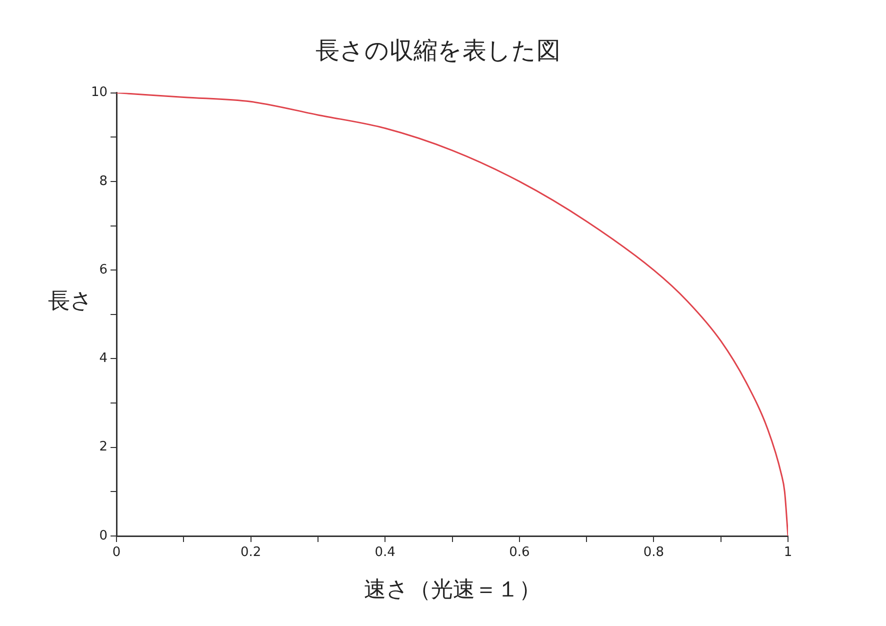  Describe the element at coordinates (103, 358) in the screenshot. I see `y-tick-label: 4` at that location.